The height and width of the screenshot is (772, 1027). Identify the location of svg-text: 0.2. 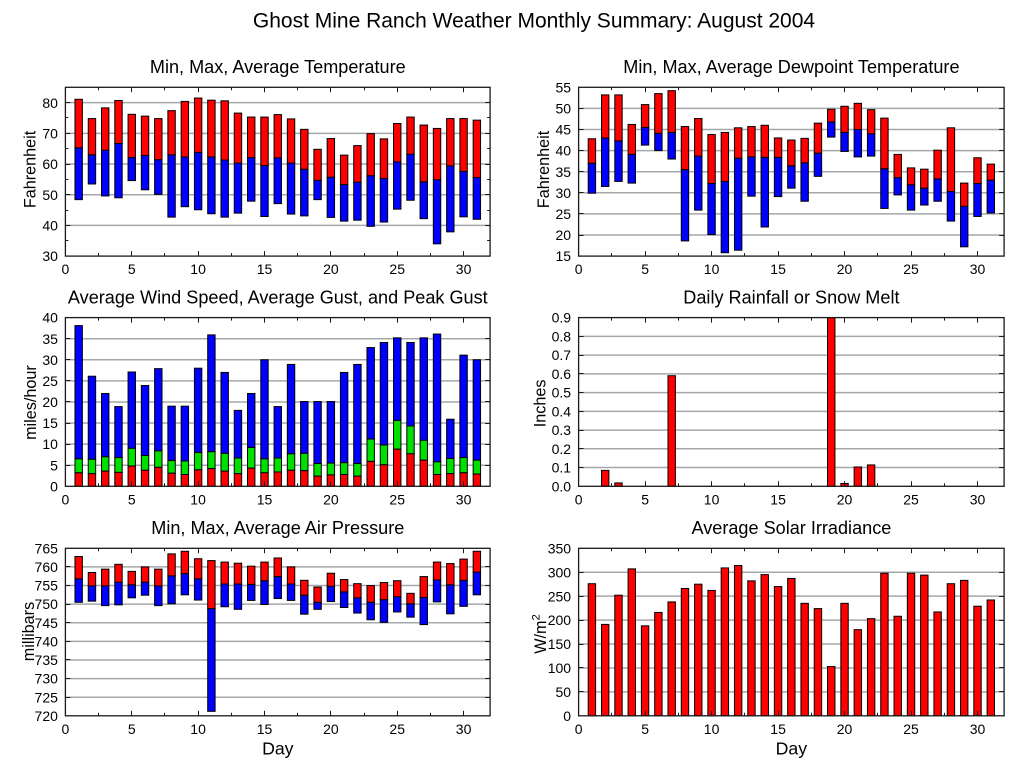
(562, 449).